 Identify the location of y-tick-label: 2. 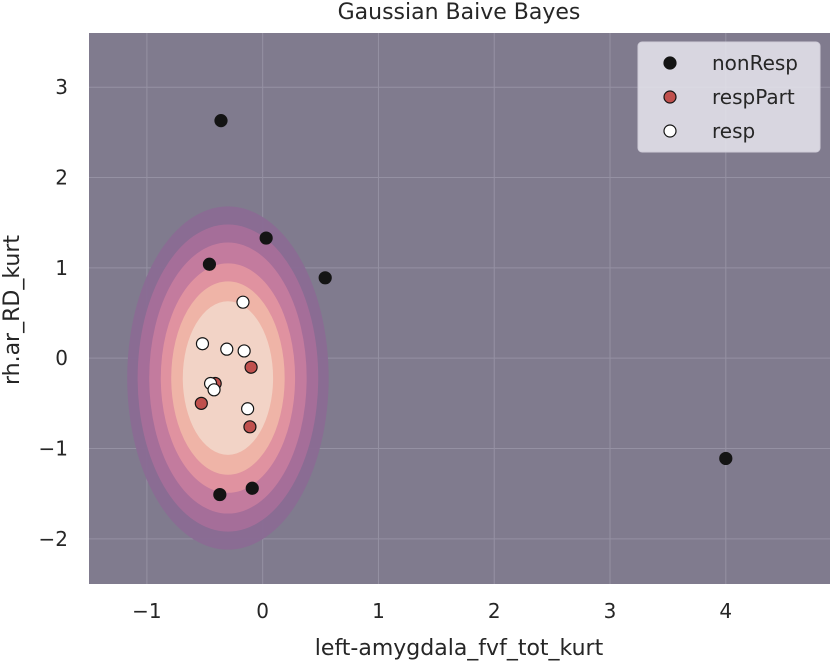
(61, 178).